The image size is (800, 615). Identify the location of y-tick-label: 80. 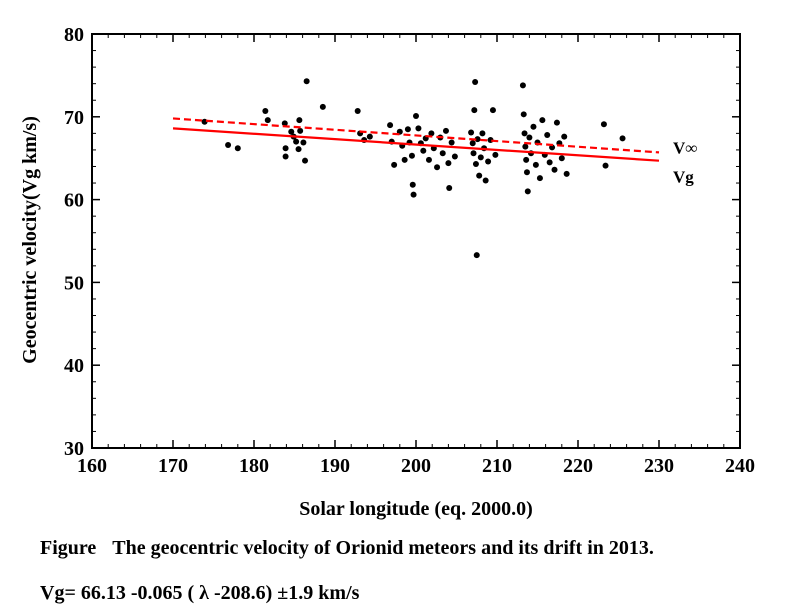
(74, 35).